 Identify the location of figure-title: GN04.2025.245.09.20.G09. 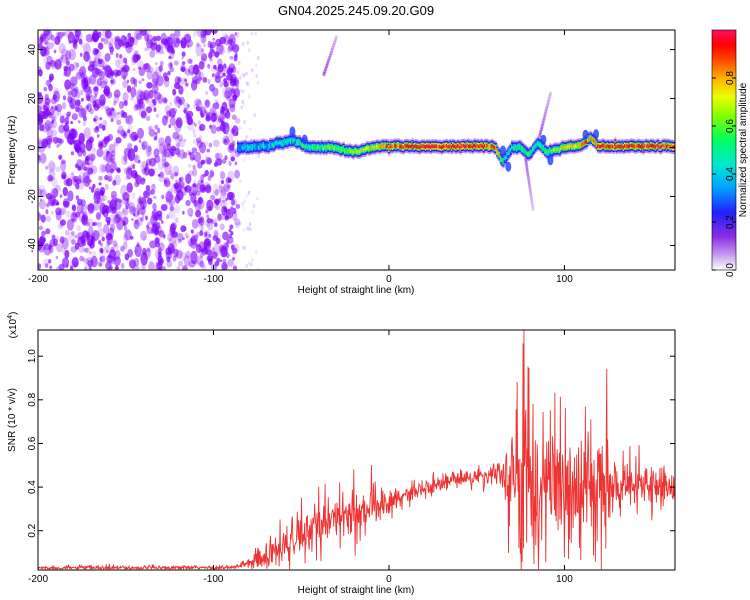
(356, 10).